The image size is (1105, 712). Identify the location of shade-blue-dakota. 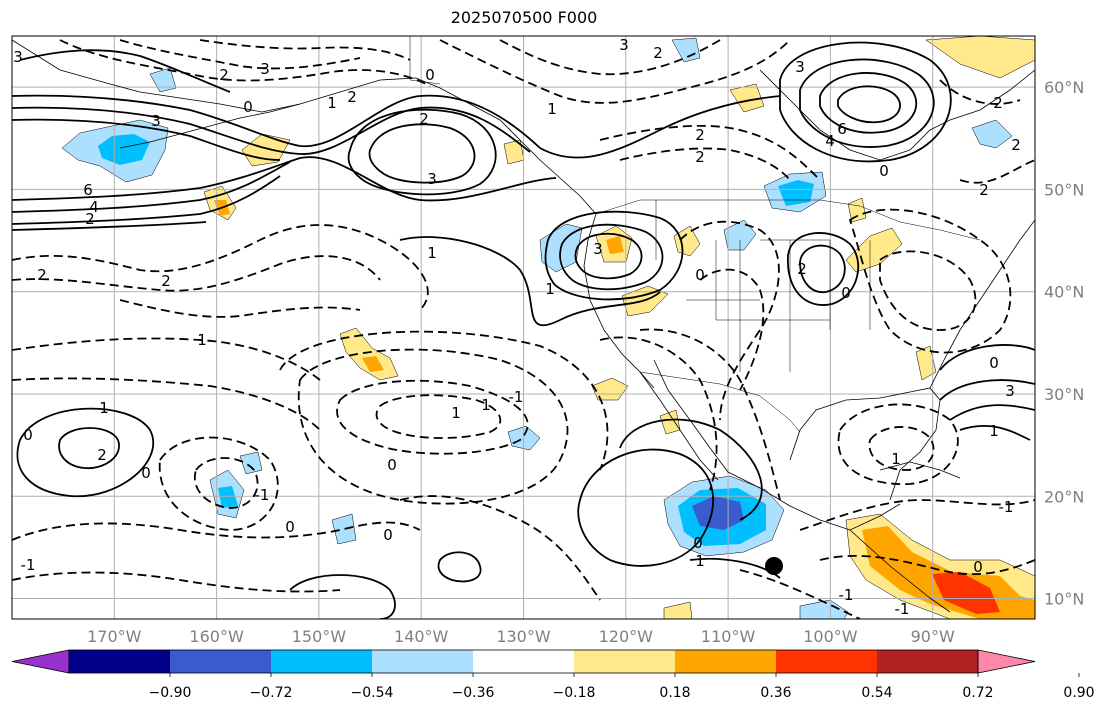
(740, 235).